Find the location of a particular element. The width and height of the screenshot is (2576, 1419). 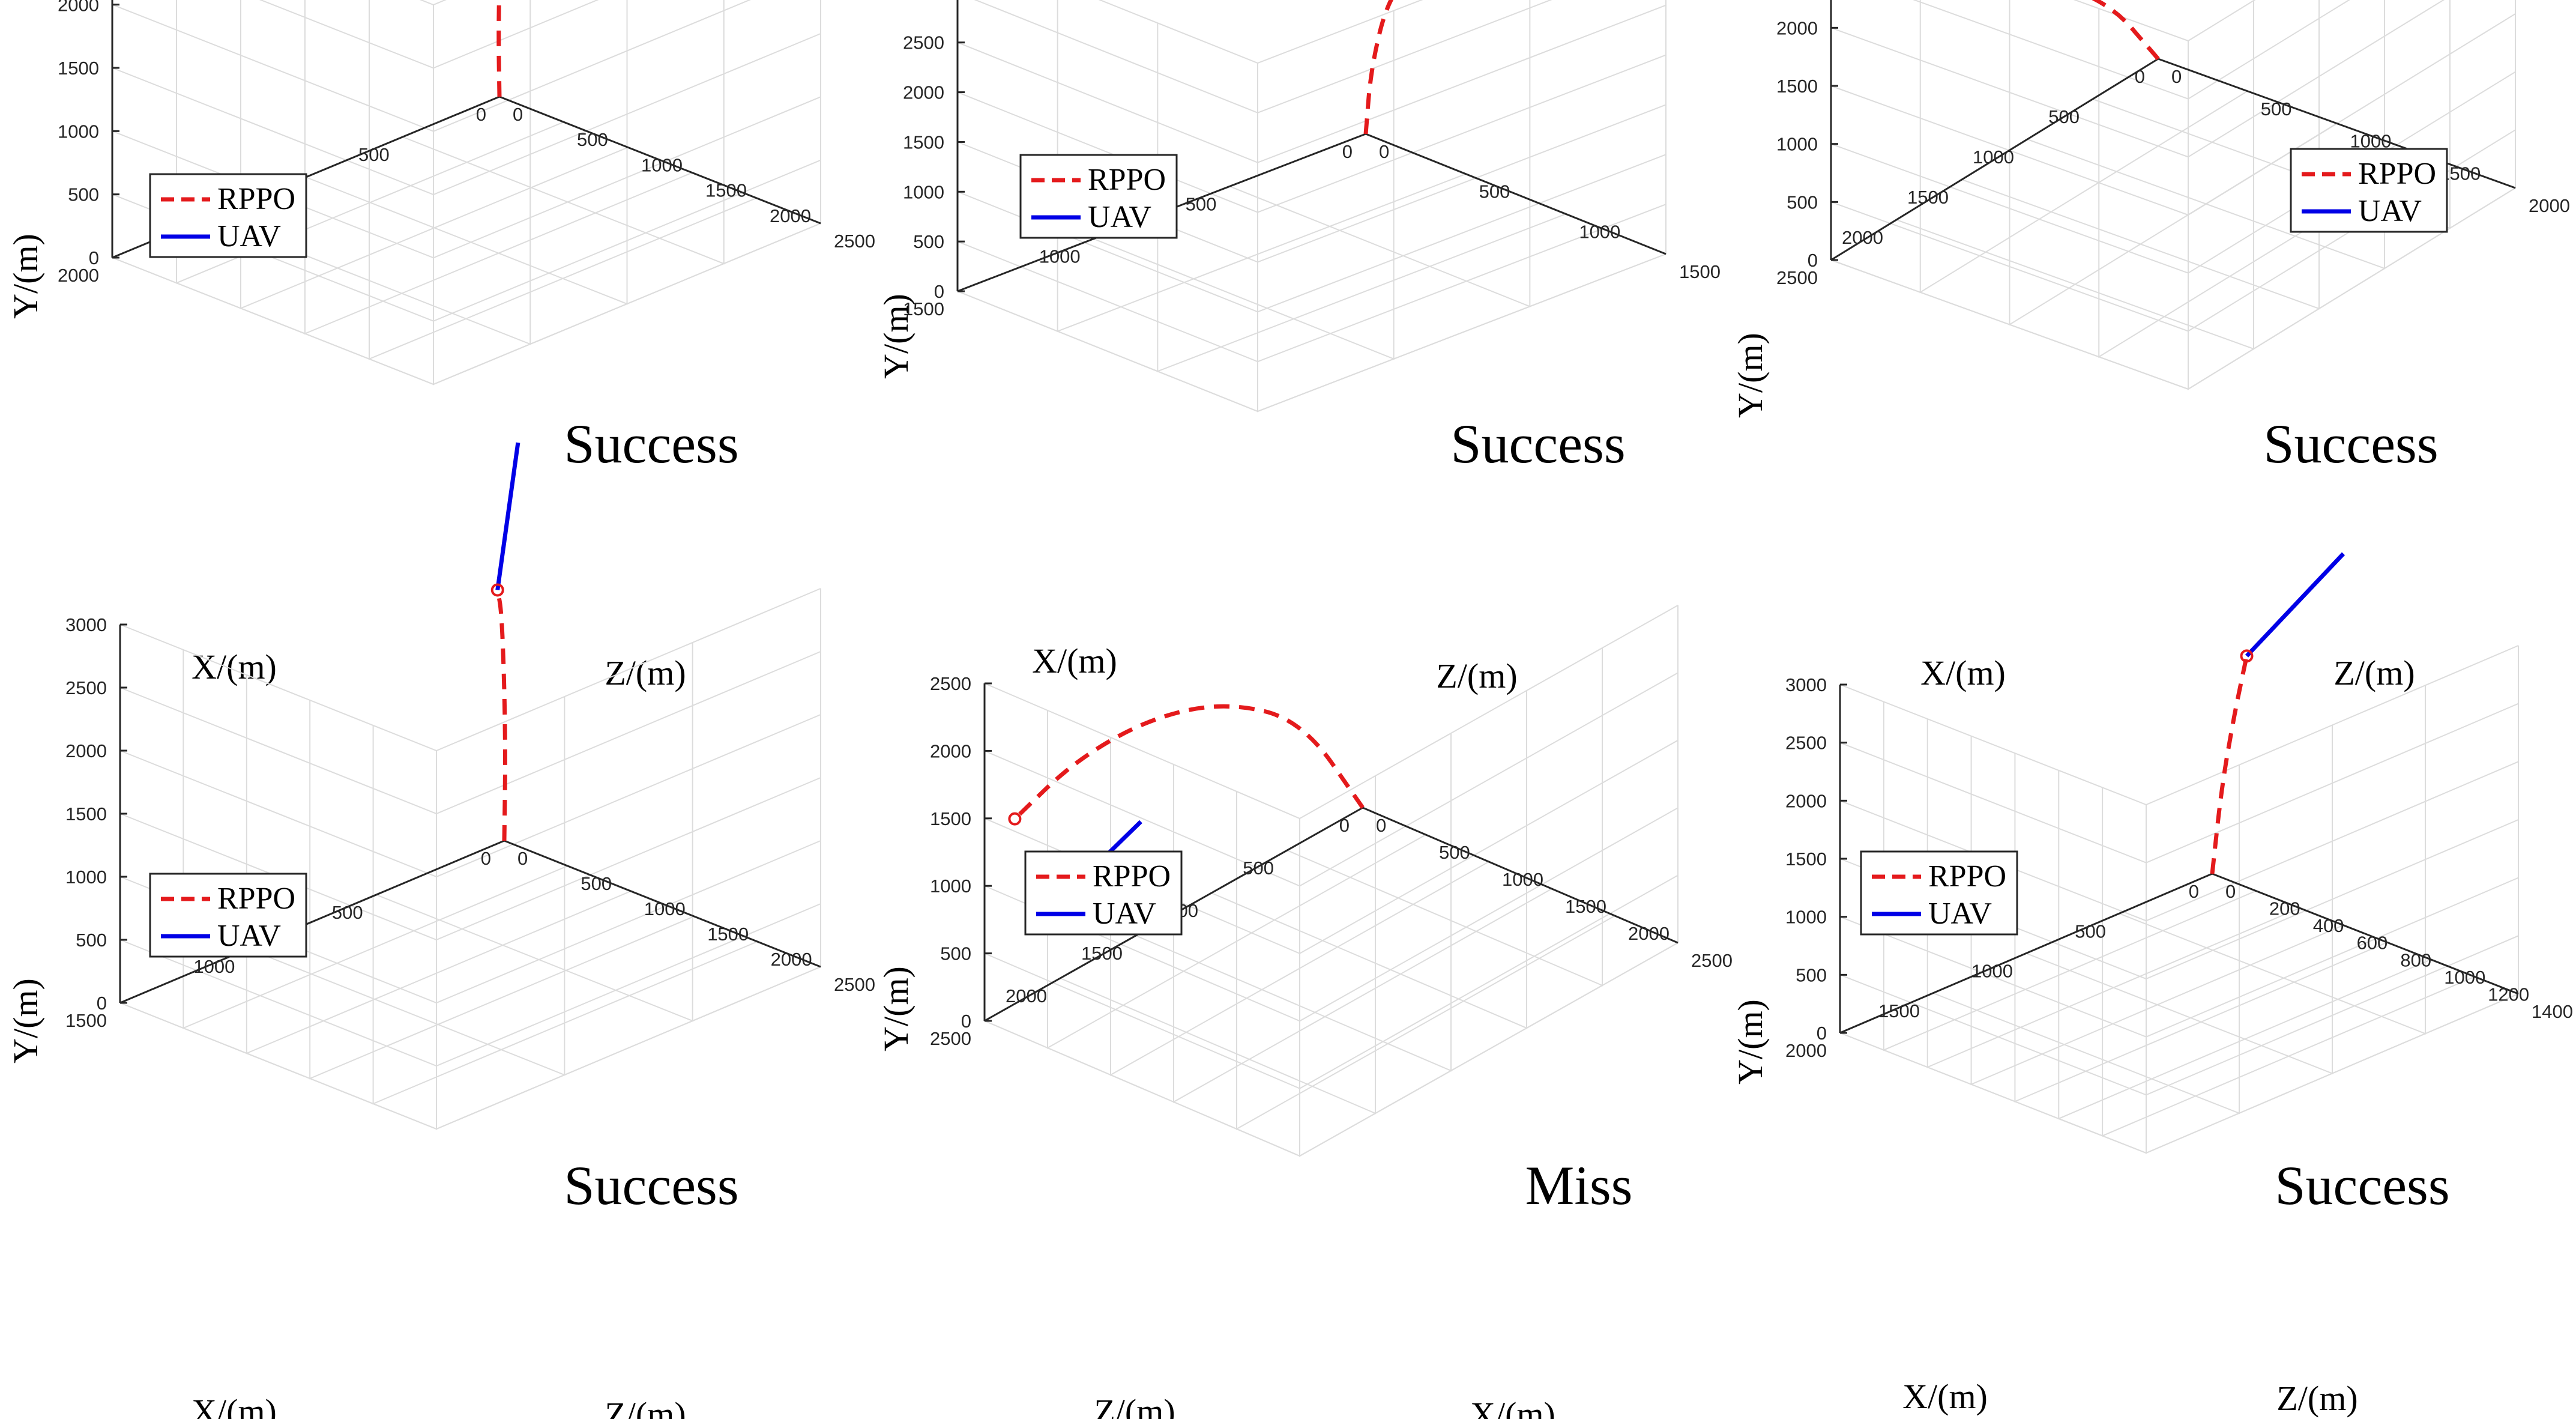

left-axis-title: X/(m) is located at coordinates (234, 666).